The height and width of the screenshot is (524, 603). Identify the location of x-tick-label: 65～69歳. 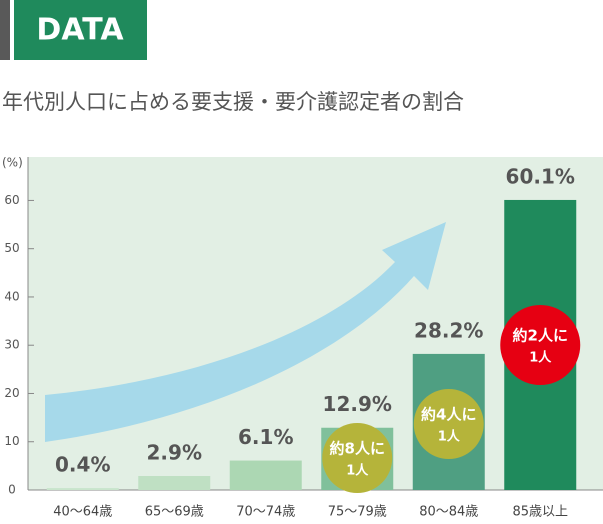
(174, 512).